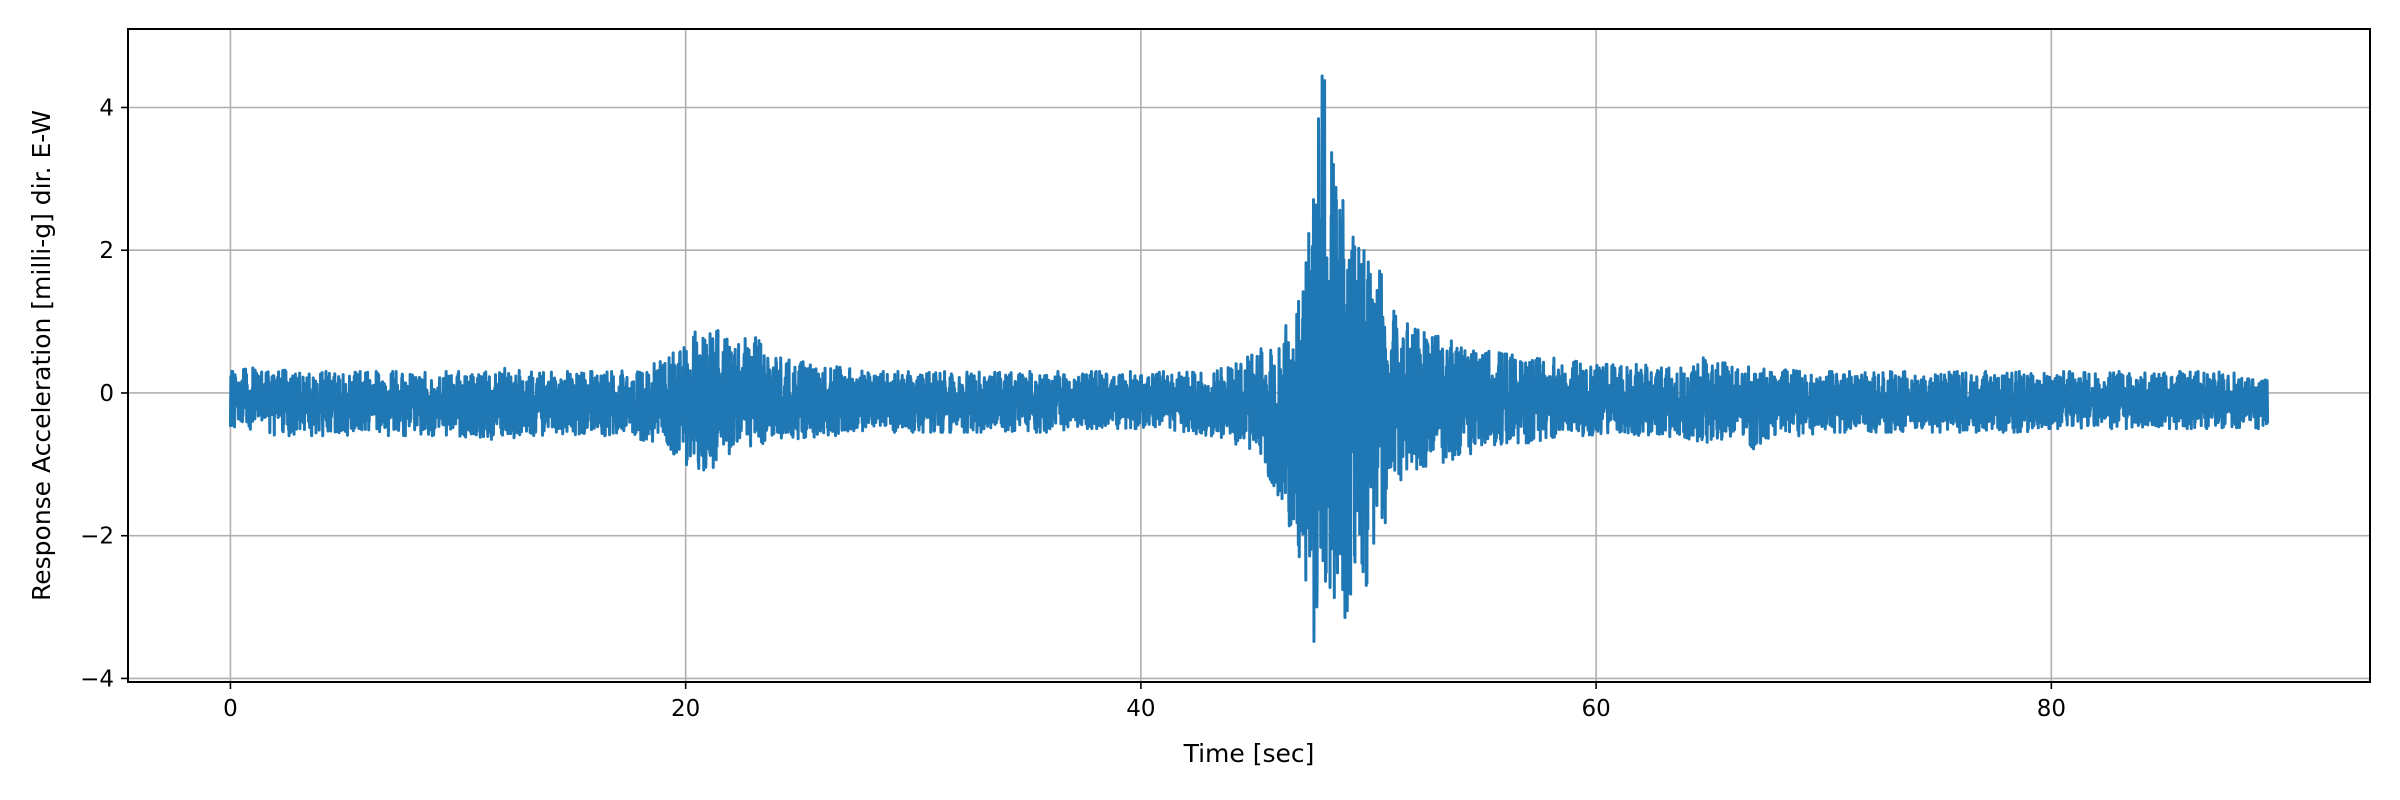 This screenshot has width=2400, height=800. I want to click on y-tick-label: 0, so click(106, 394).